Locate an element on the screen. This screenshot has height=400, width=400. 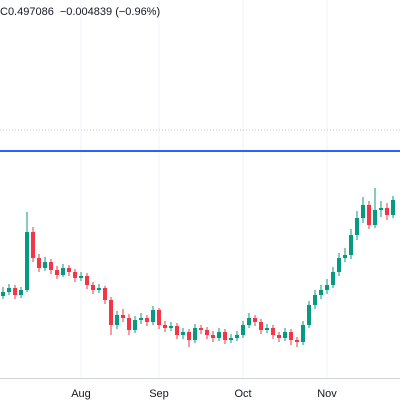
header-value: −0.004839 (−0.96%) is located at coordinates (110, 12).